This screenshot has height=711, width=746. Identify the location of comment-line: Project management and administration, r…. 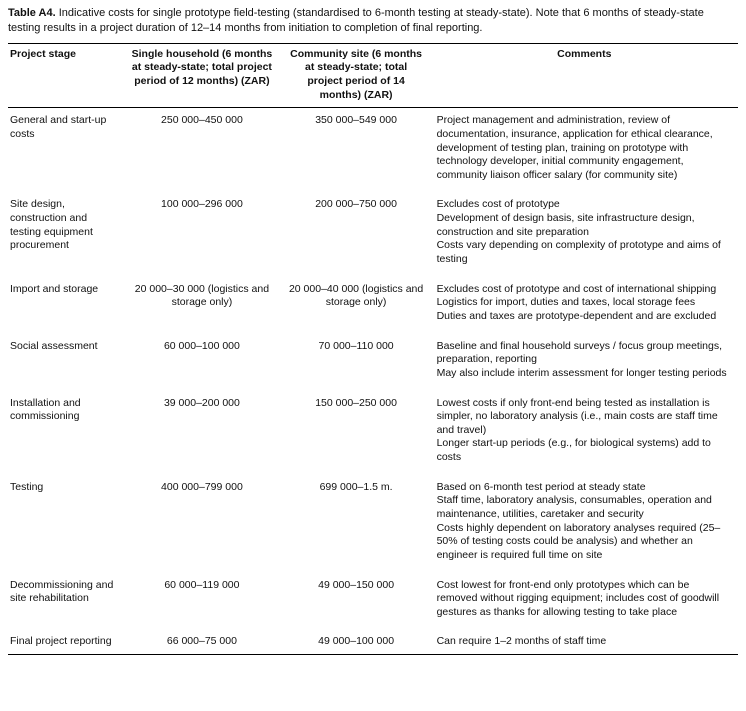
(574, 147).